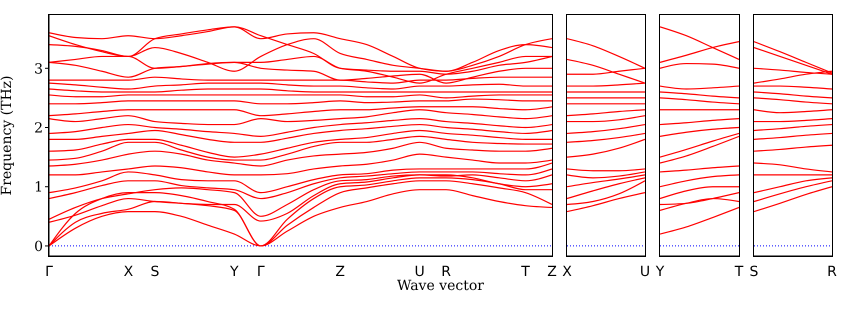 The height and width of the screenshot is (310, 853). What do you see at coordinates (7, 135) in the screenshot?
I see `y-axis-title: Frequency (THz)` at bounding box center [7, 135].